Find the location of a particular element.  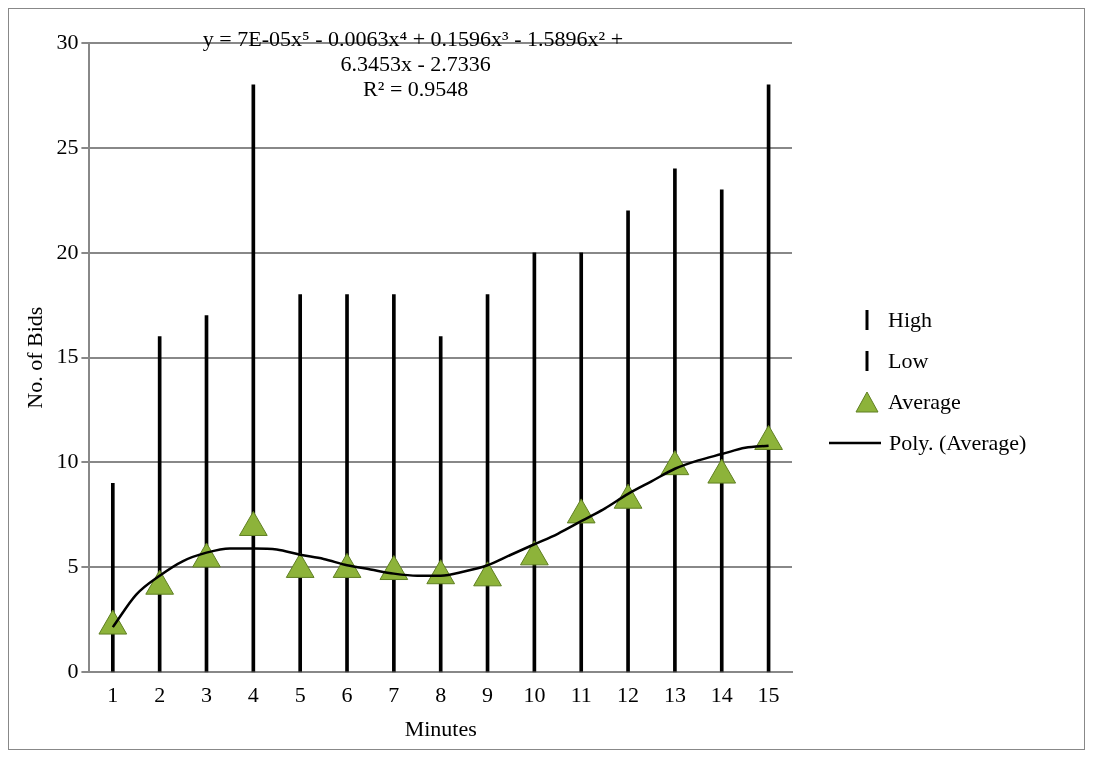

x-tick-label: 4 is located at coordinates (253, 695).